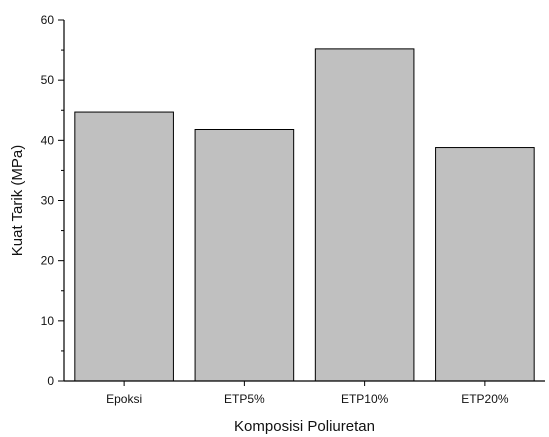 This screenshot has width=549, height=437. I want to click on x-axis-ticks: Epoksi ETP5% ETP10% ETP20%, so click(307, 393).